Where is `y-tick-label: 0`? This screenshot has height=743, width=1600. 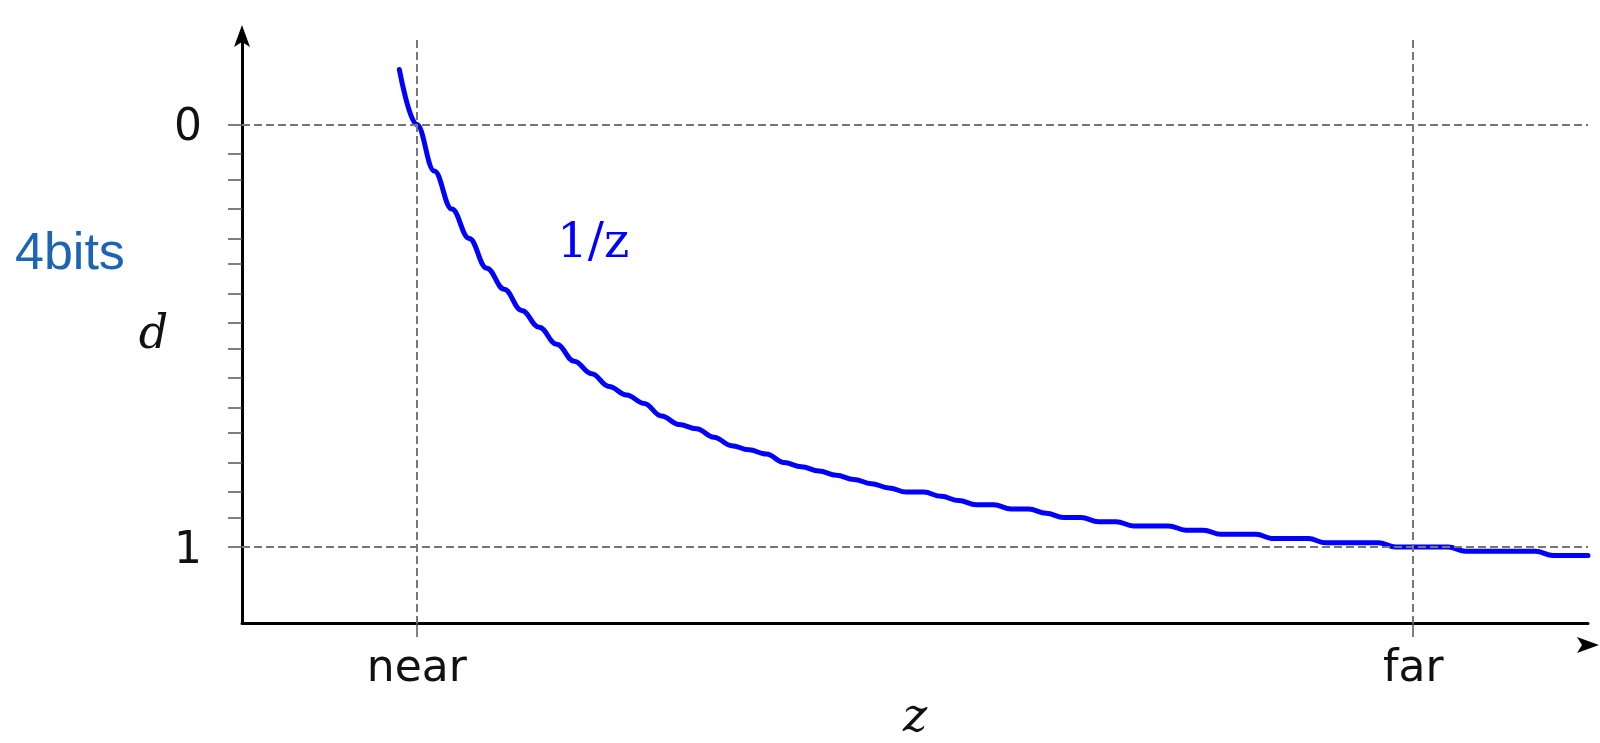
y-tick-label: 0 is located at coordinates (188, 125).